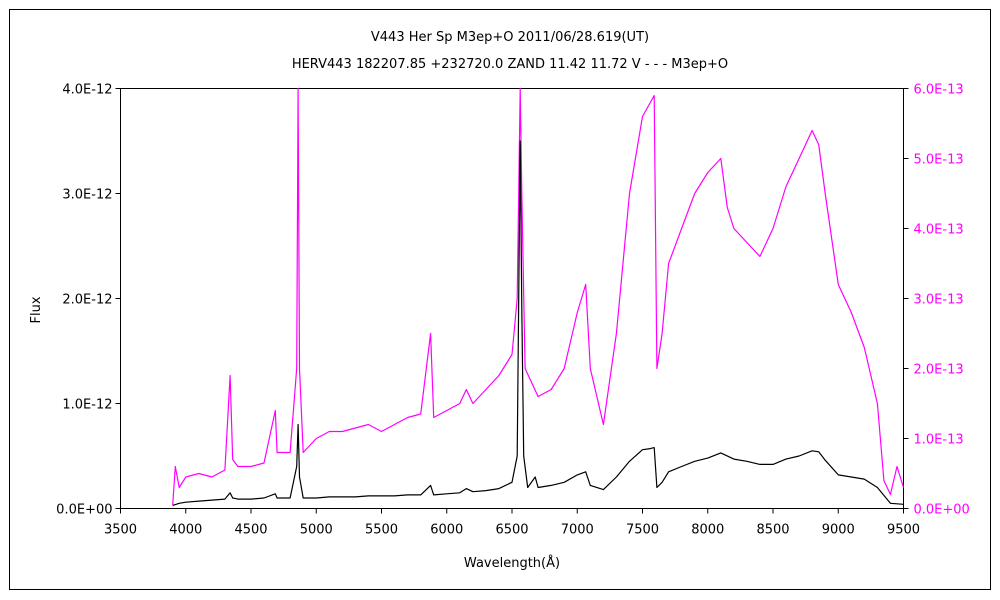 The width and height of the screenshot is (1000, 600). Describe the element at coordinates (939, 90) in the screenshot. I see `y-right-tick-label: 6.0E-13` at that location.